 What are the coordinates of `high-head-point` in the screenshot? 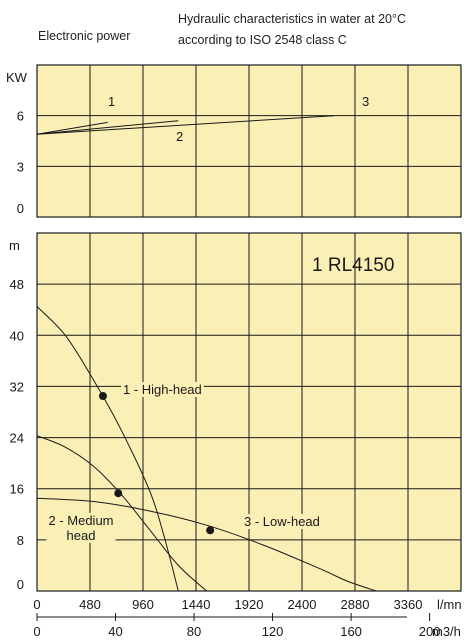 It's located at (102, 396).